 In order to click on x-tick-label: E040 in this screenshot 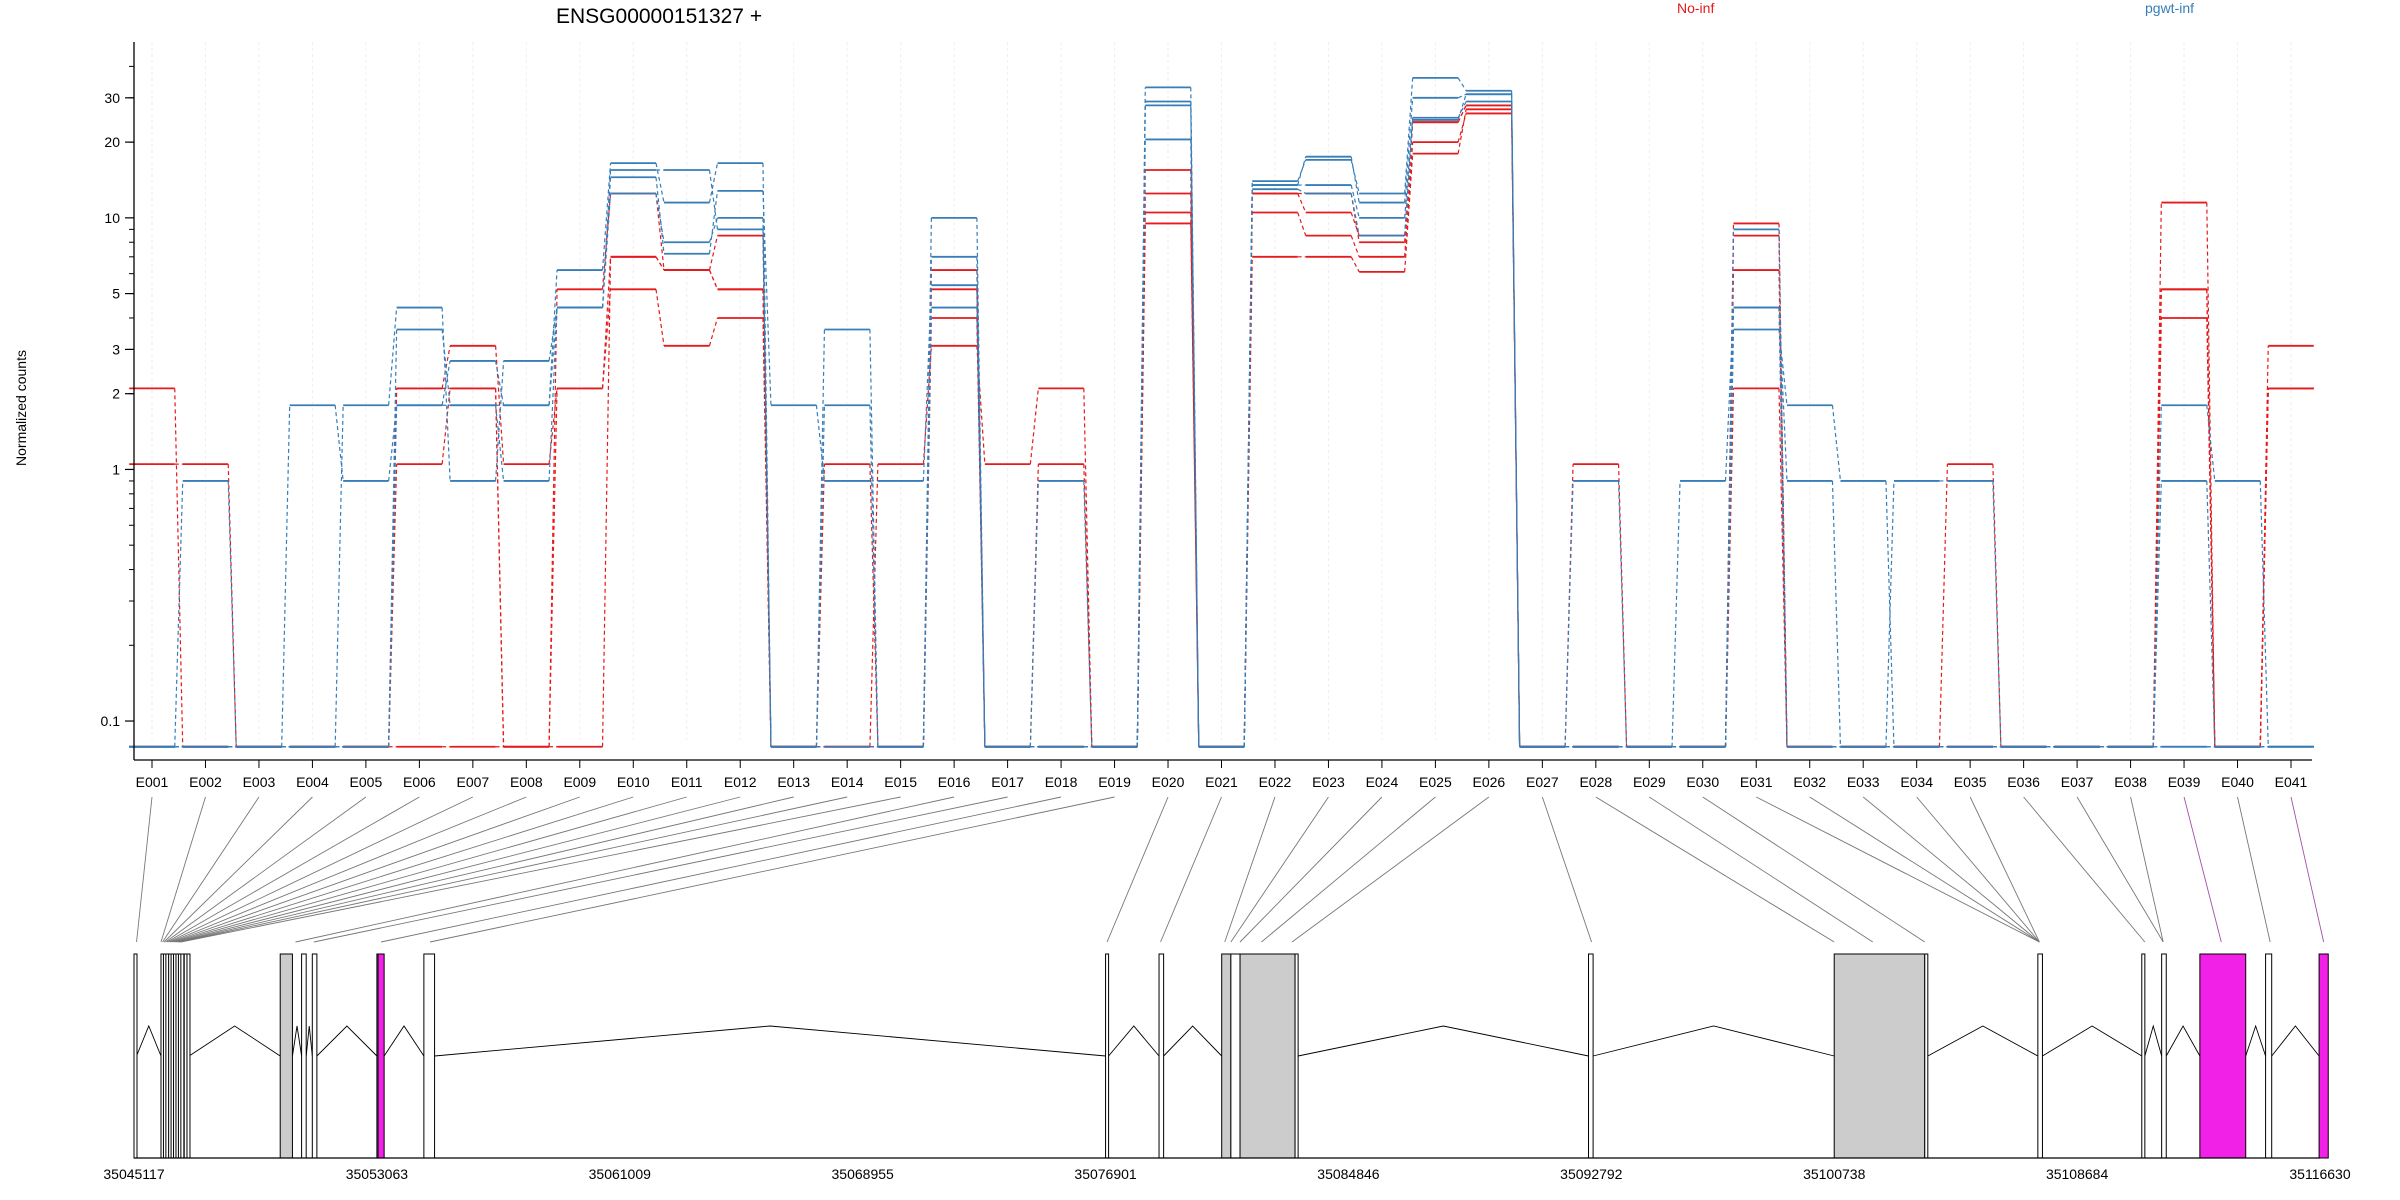, I will do `click(2237, 782)`.